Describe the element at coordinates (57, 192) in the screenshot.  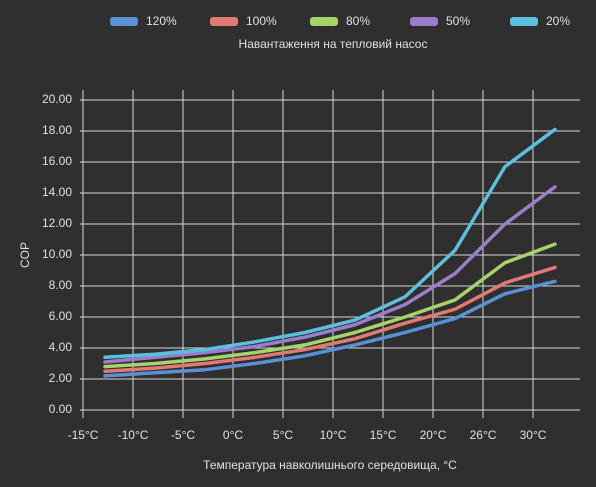
I see `y-tick-label: 14.00` at that location.